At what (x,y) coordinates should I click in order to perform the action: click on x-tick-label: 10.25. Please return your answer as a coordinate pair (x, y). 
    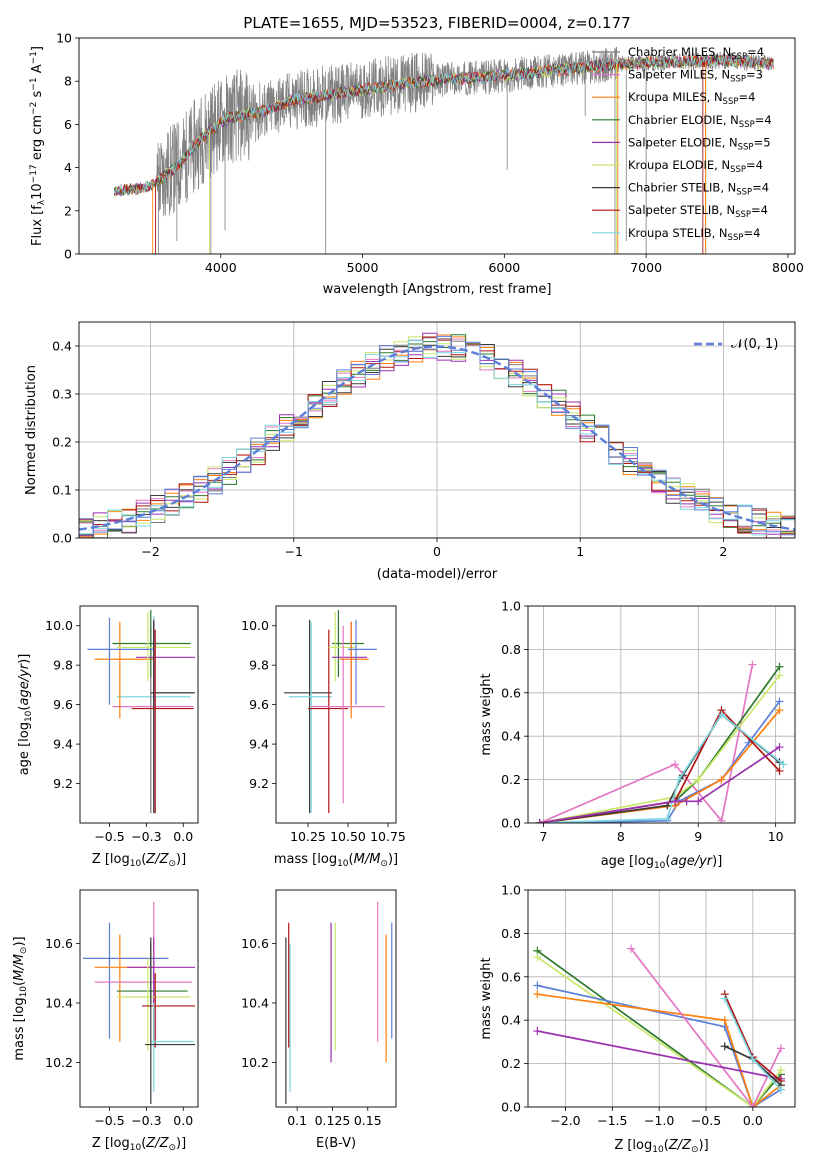
    Looking at the image, I should click on (308, 836).